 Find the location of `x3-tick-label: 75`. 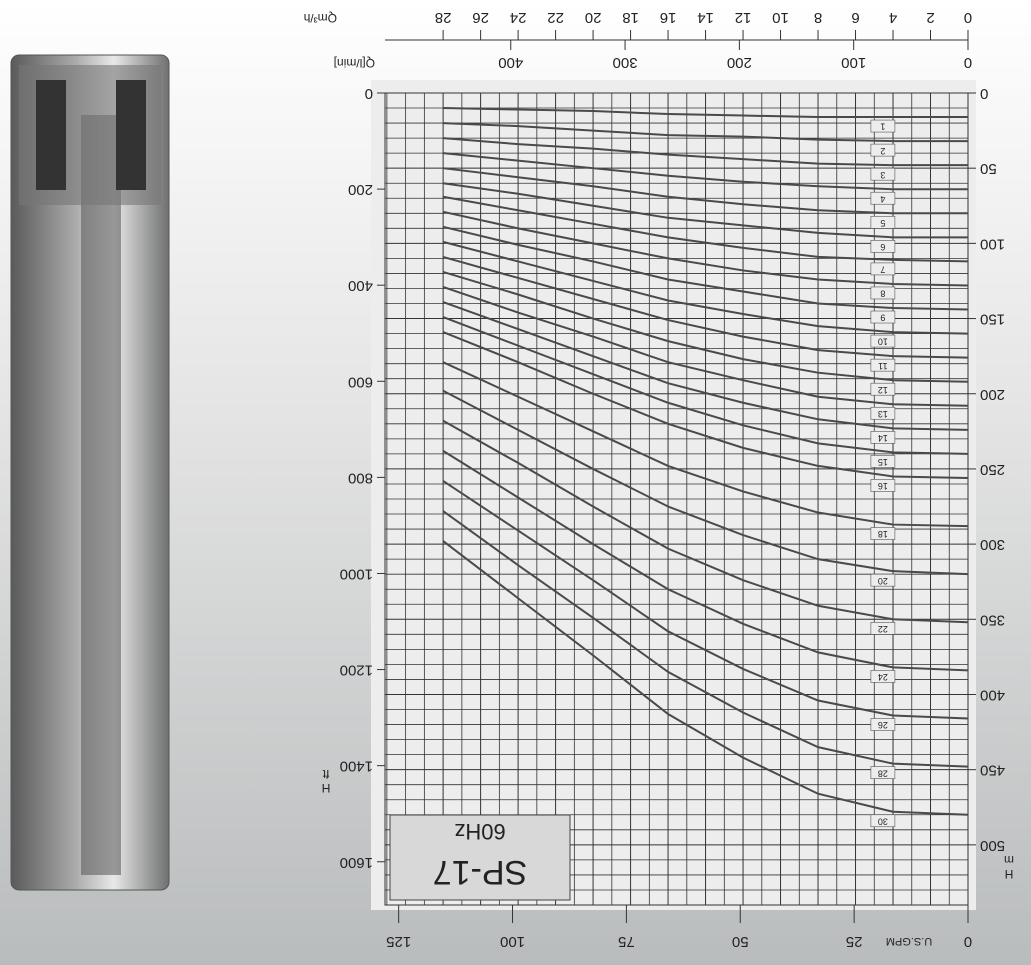

x3-tick-label: 75 is located at coordinates (626, 941).